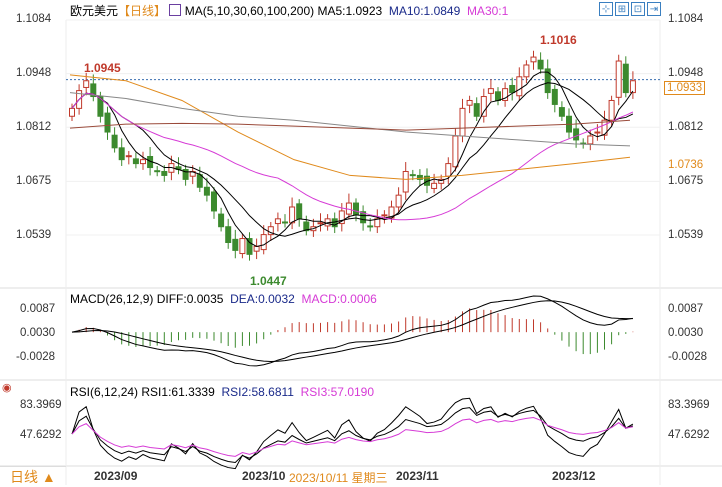  Describe the element at coordinates (102, 68) in the screenshot. I see `left-high-label: 1.0945` at that location.